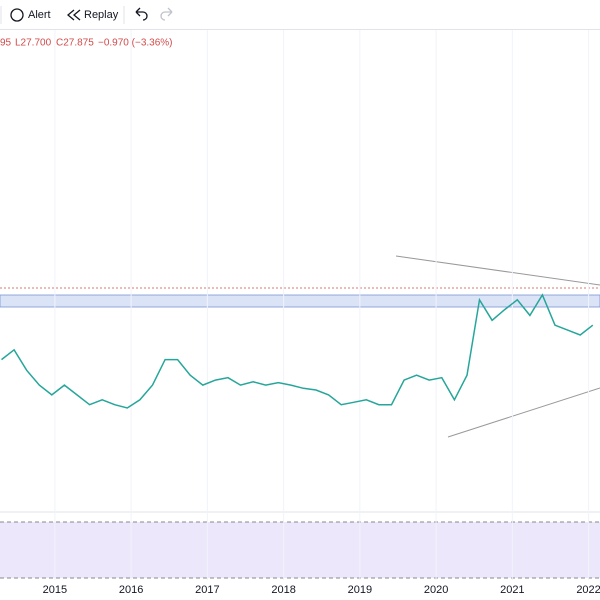 The width and height of the screenshot is (600, 600). I want to click on rsi-pane, so click(300, 550).